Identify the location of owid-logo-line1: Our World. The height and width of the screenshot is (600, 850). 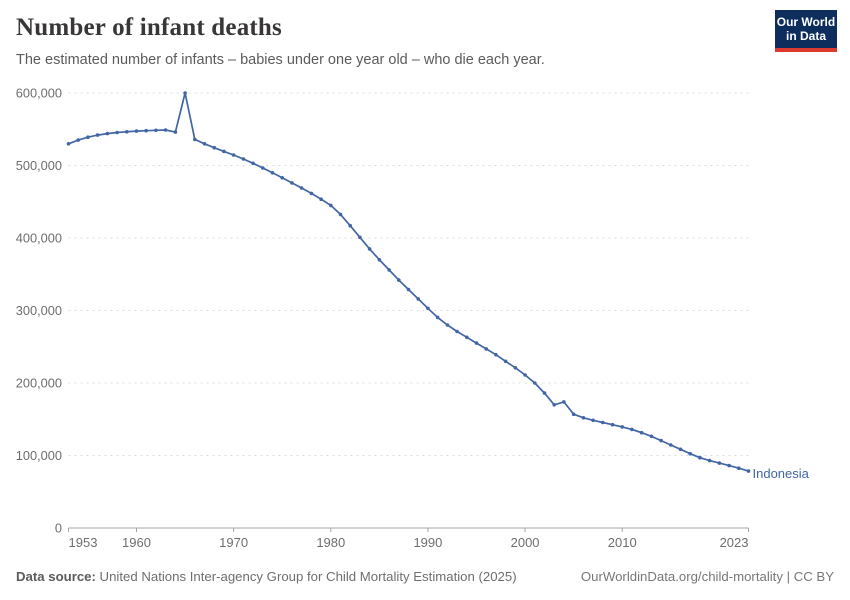
(806, 22).